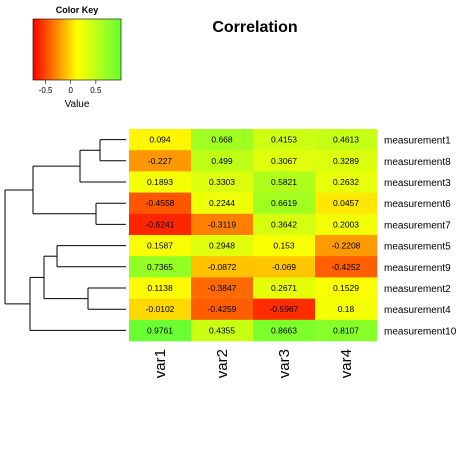 The width and height of the screenshot is (474, 474). I want to click on cell-value-label: 0.18, so click(346, 309).